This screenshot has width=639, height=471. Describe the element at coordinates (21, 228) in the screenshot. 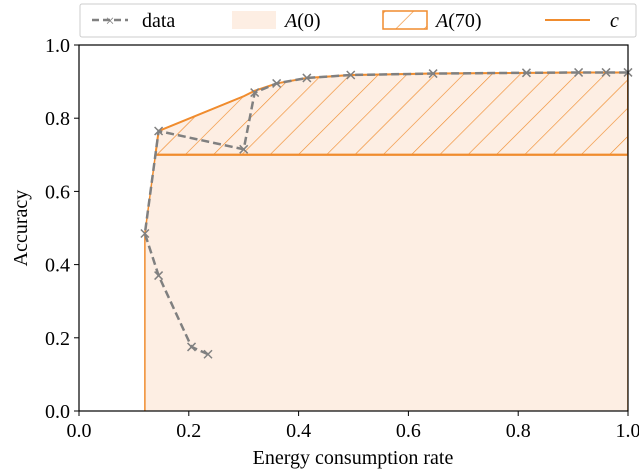

I see `y-axis-title: Accuracy` at that location.